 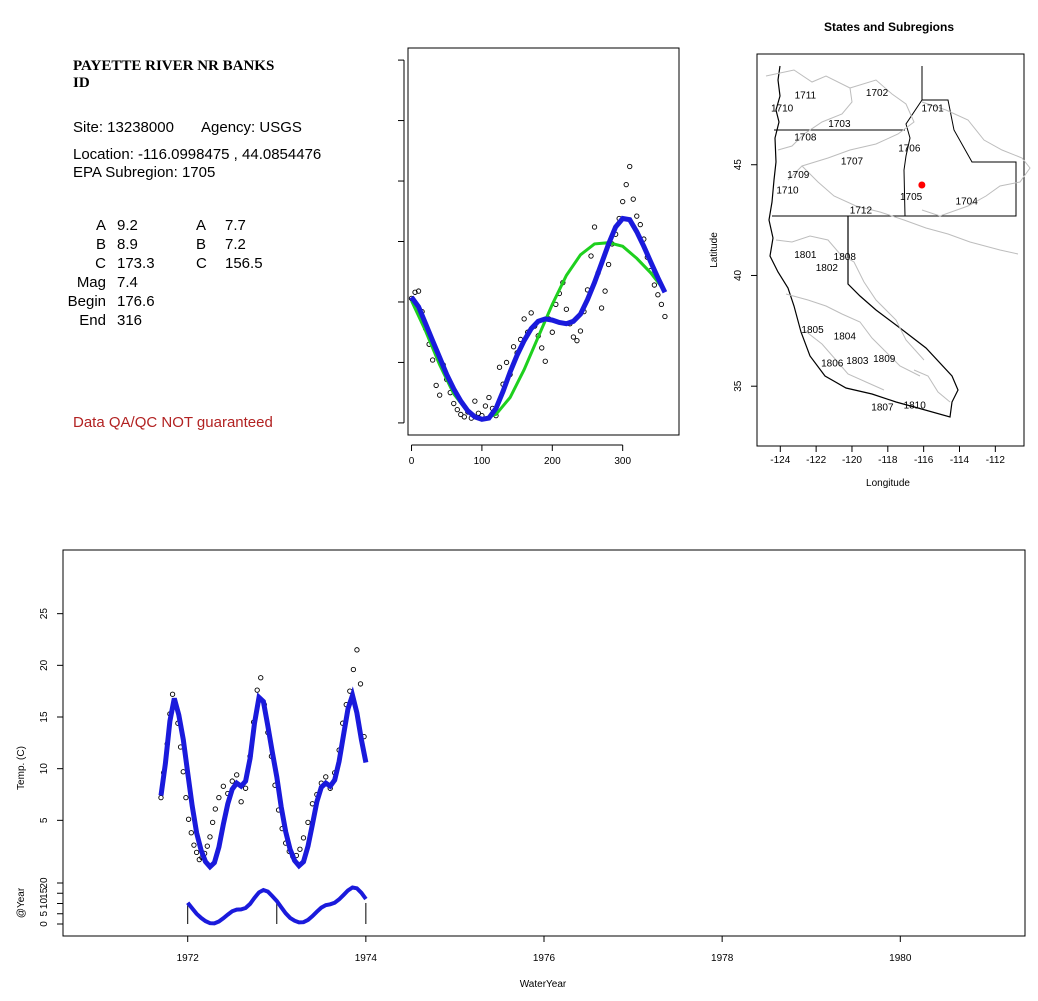 I want to click on param-value: 9.2, so click(x=127, y=225).